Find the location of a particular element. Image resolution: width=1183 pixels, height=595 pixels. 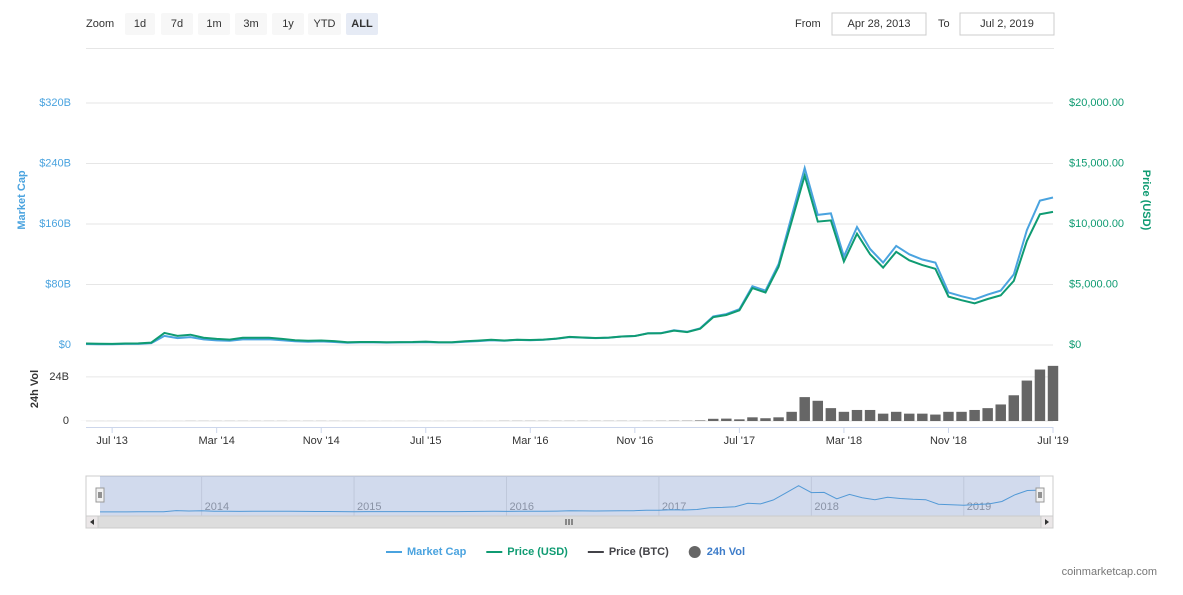

from-input is located at coordinates (879, 24).